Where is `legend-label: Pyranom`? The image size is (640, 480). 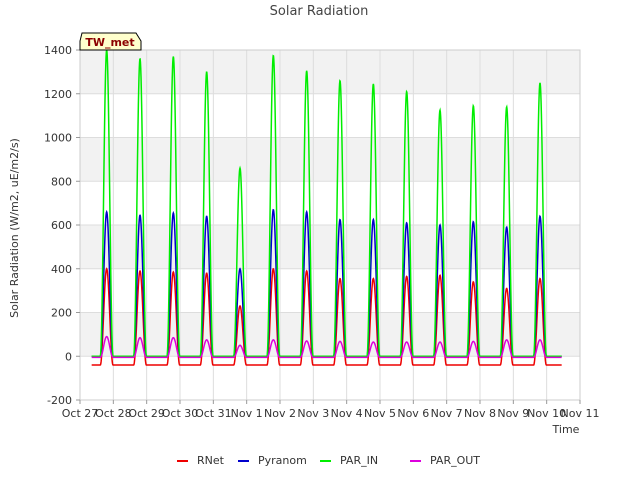
legend-label: Pyranom is located at coordinates (282, 460).